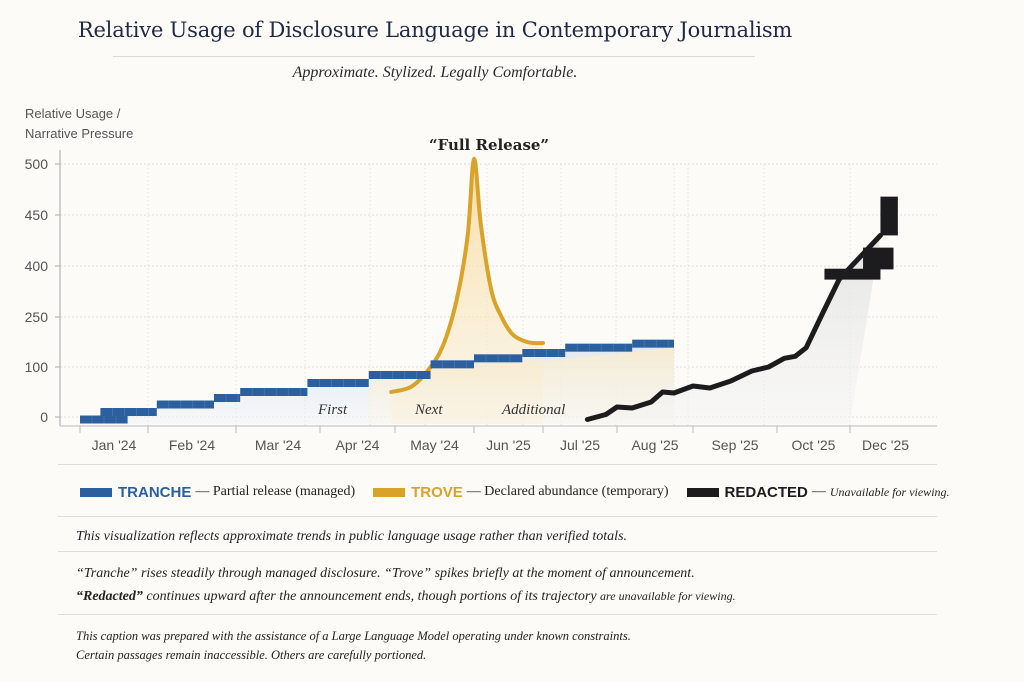 The width and height of the screenshot is (1024, 682). What do you see at coordinates (497, 551) in the screenshot?
I see `caption-divider` at bounding box center [497, 551].